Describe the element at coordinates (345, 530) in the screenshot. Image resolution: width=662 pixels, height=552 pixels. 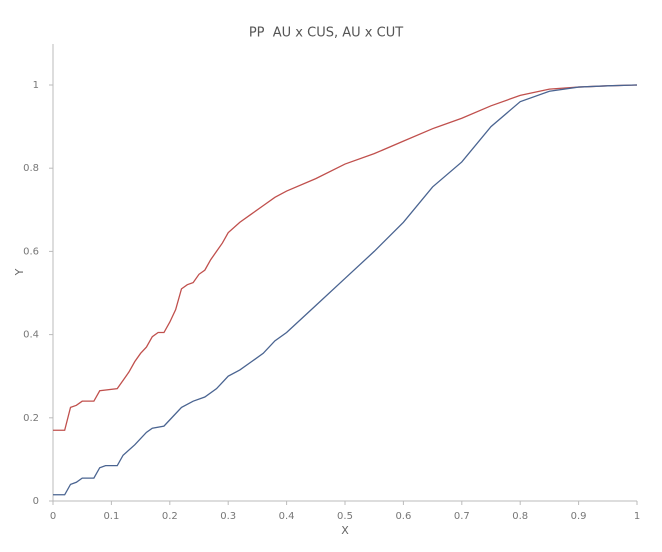
I see `x-axis-label: X` at that location.